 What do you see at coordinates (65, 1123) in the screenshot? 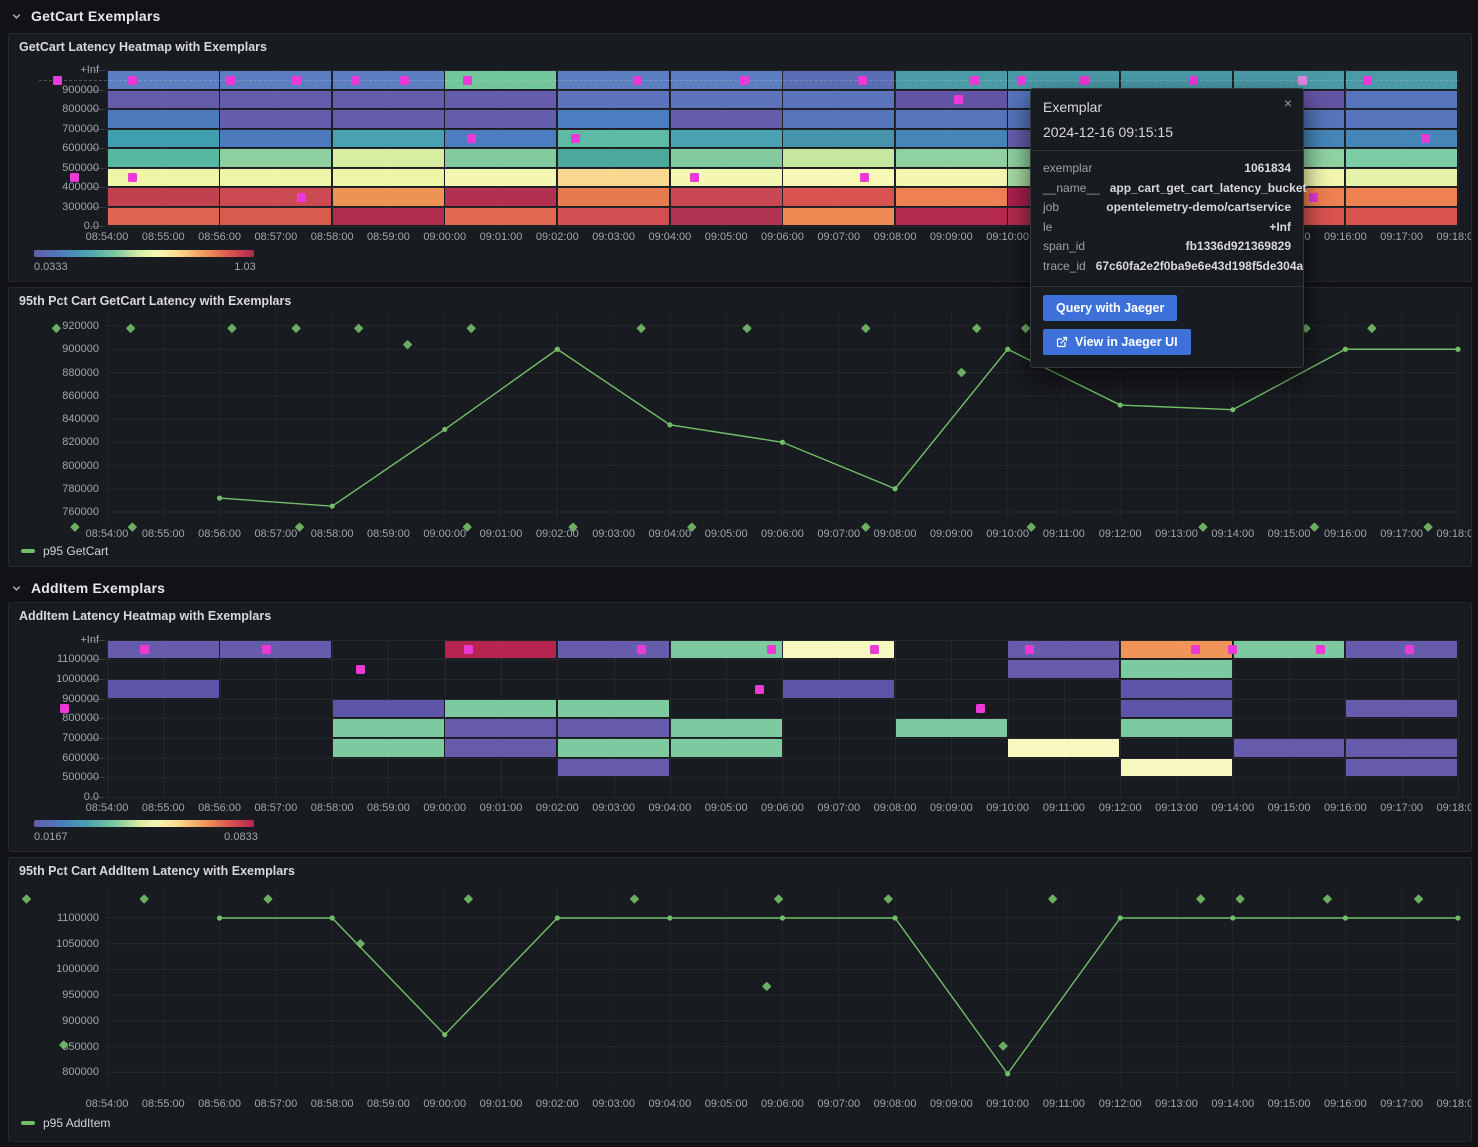
I see `legend-p95-additem: p95 AddItem` at bounding box center [65, 1123].